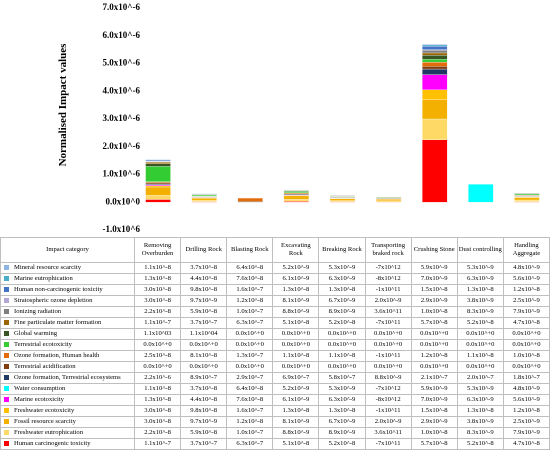 Image resolution: width=550 pixels, height=463 pixels. Describe the element at coordinates (157, 433) in the screenshot. I see `table-cell: 2.2x10^-8` at that location.